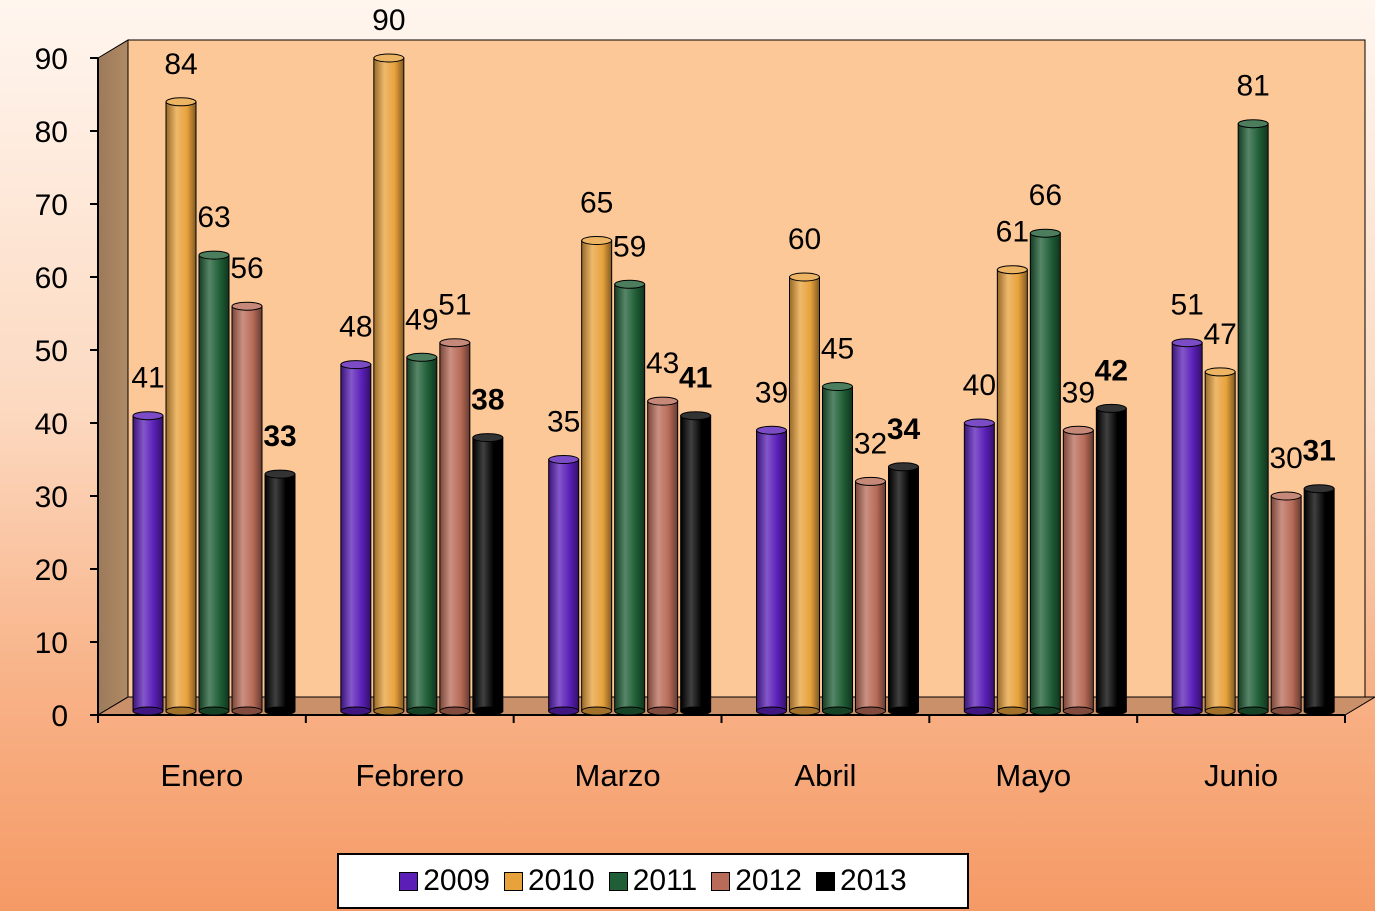 The width and height of the screenshot is (1375, 911). I want to click on data-label: 61, so click(1012, 232).